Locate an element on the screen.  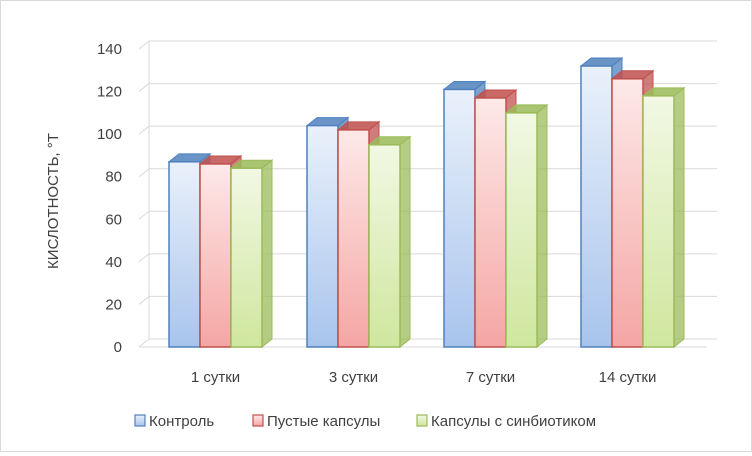
legend-item: Контроль is located at coordinates (174, 421).